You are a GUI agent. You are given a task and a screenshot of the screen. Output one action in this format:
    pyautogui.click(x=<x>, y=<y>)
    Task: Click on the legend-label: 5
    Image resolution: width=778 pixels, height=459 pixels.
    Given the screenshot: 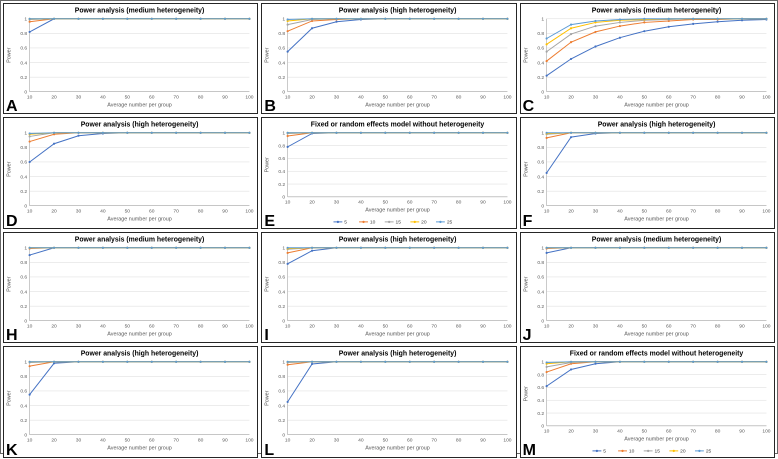 What is the action you would take?
    pyautogui.click(x=604, y=452)
    